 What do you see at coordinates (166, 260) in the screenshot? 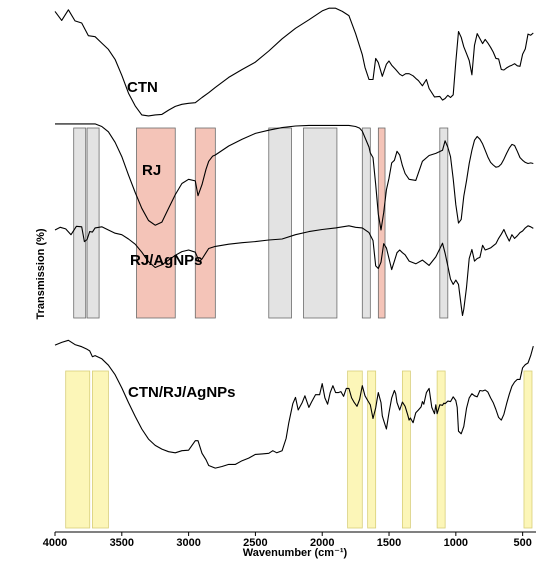
I see `series-label-2: RJ/AgNPs` at bounding box center [166, 260].